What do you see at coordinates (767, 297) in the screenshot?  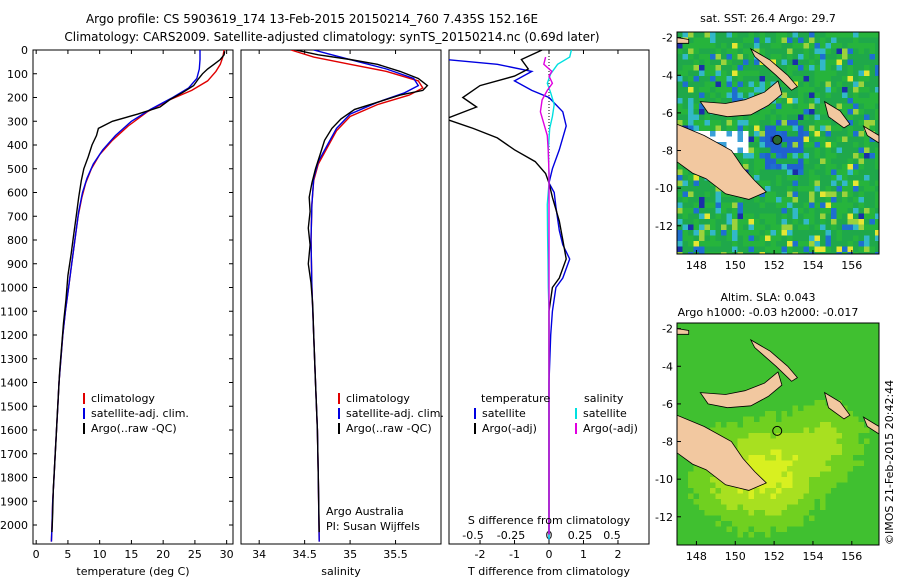 I see `sla-map-title: Altim. SLA: 0.043` at bounding box center [767, 297].